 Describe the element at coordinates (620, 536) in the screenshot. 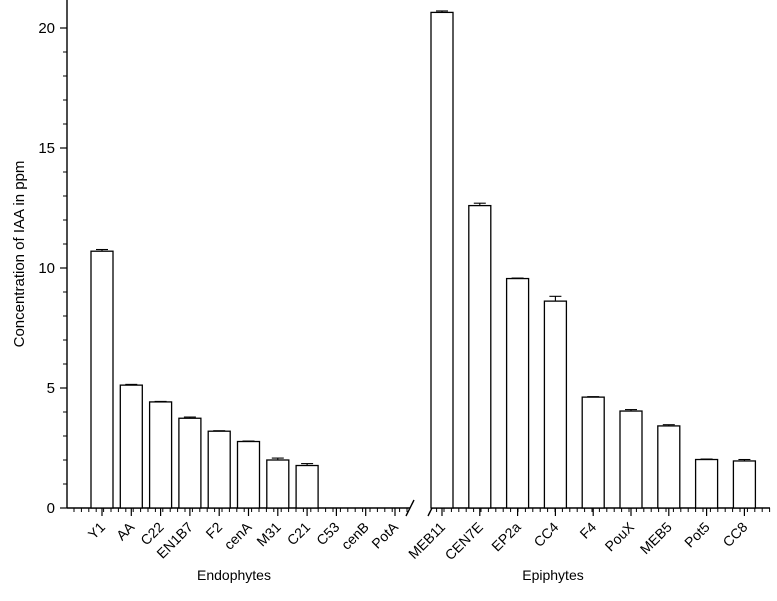

I see `x-tick-label: PouX` at that location.